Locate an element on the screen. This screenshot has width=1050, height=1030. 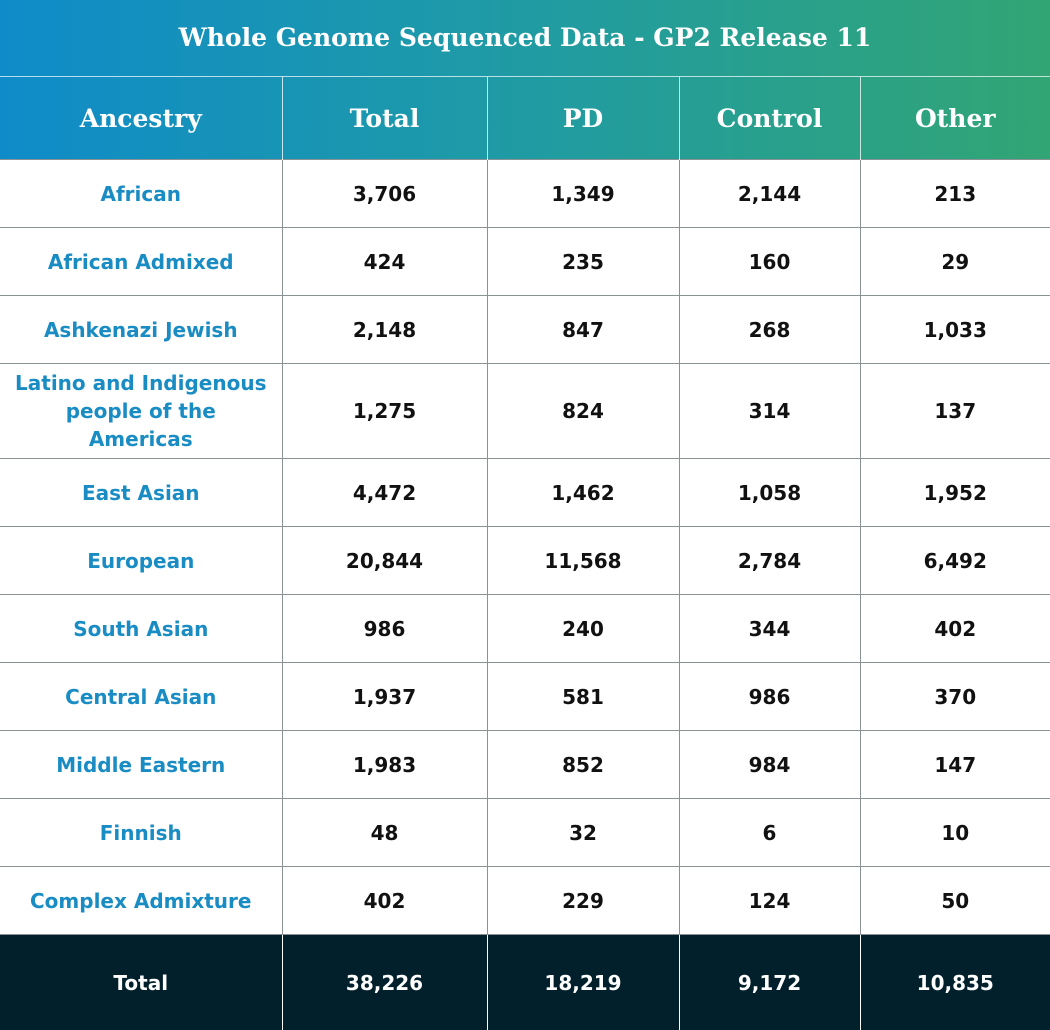
cell-total: 20,844 is located at coordinates (384, 560).